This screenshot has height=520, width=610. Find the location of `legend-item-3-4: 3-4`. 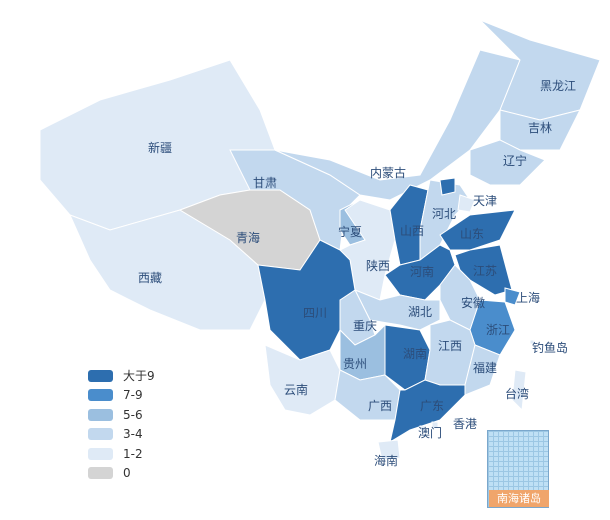

legend-item-3-4: 3-4 is located at coordinates (121, 435).